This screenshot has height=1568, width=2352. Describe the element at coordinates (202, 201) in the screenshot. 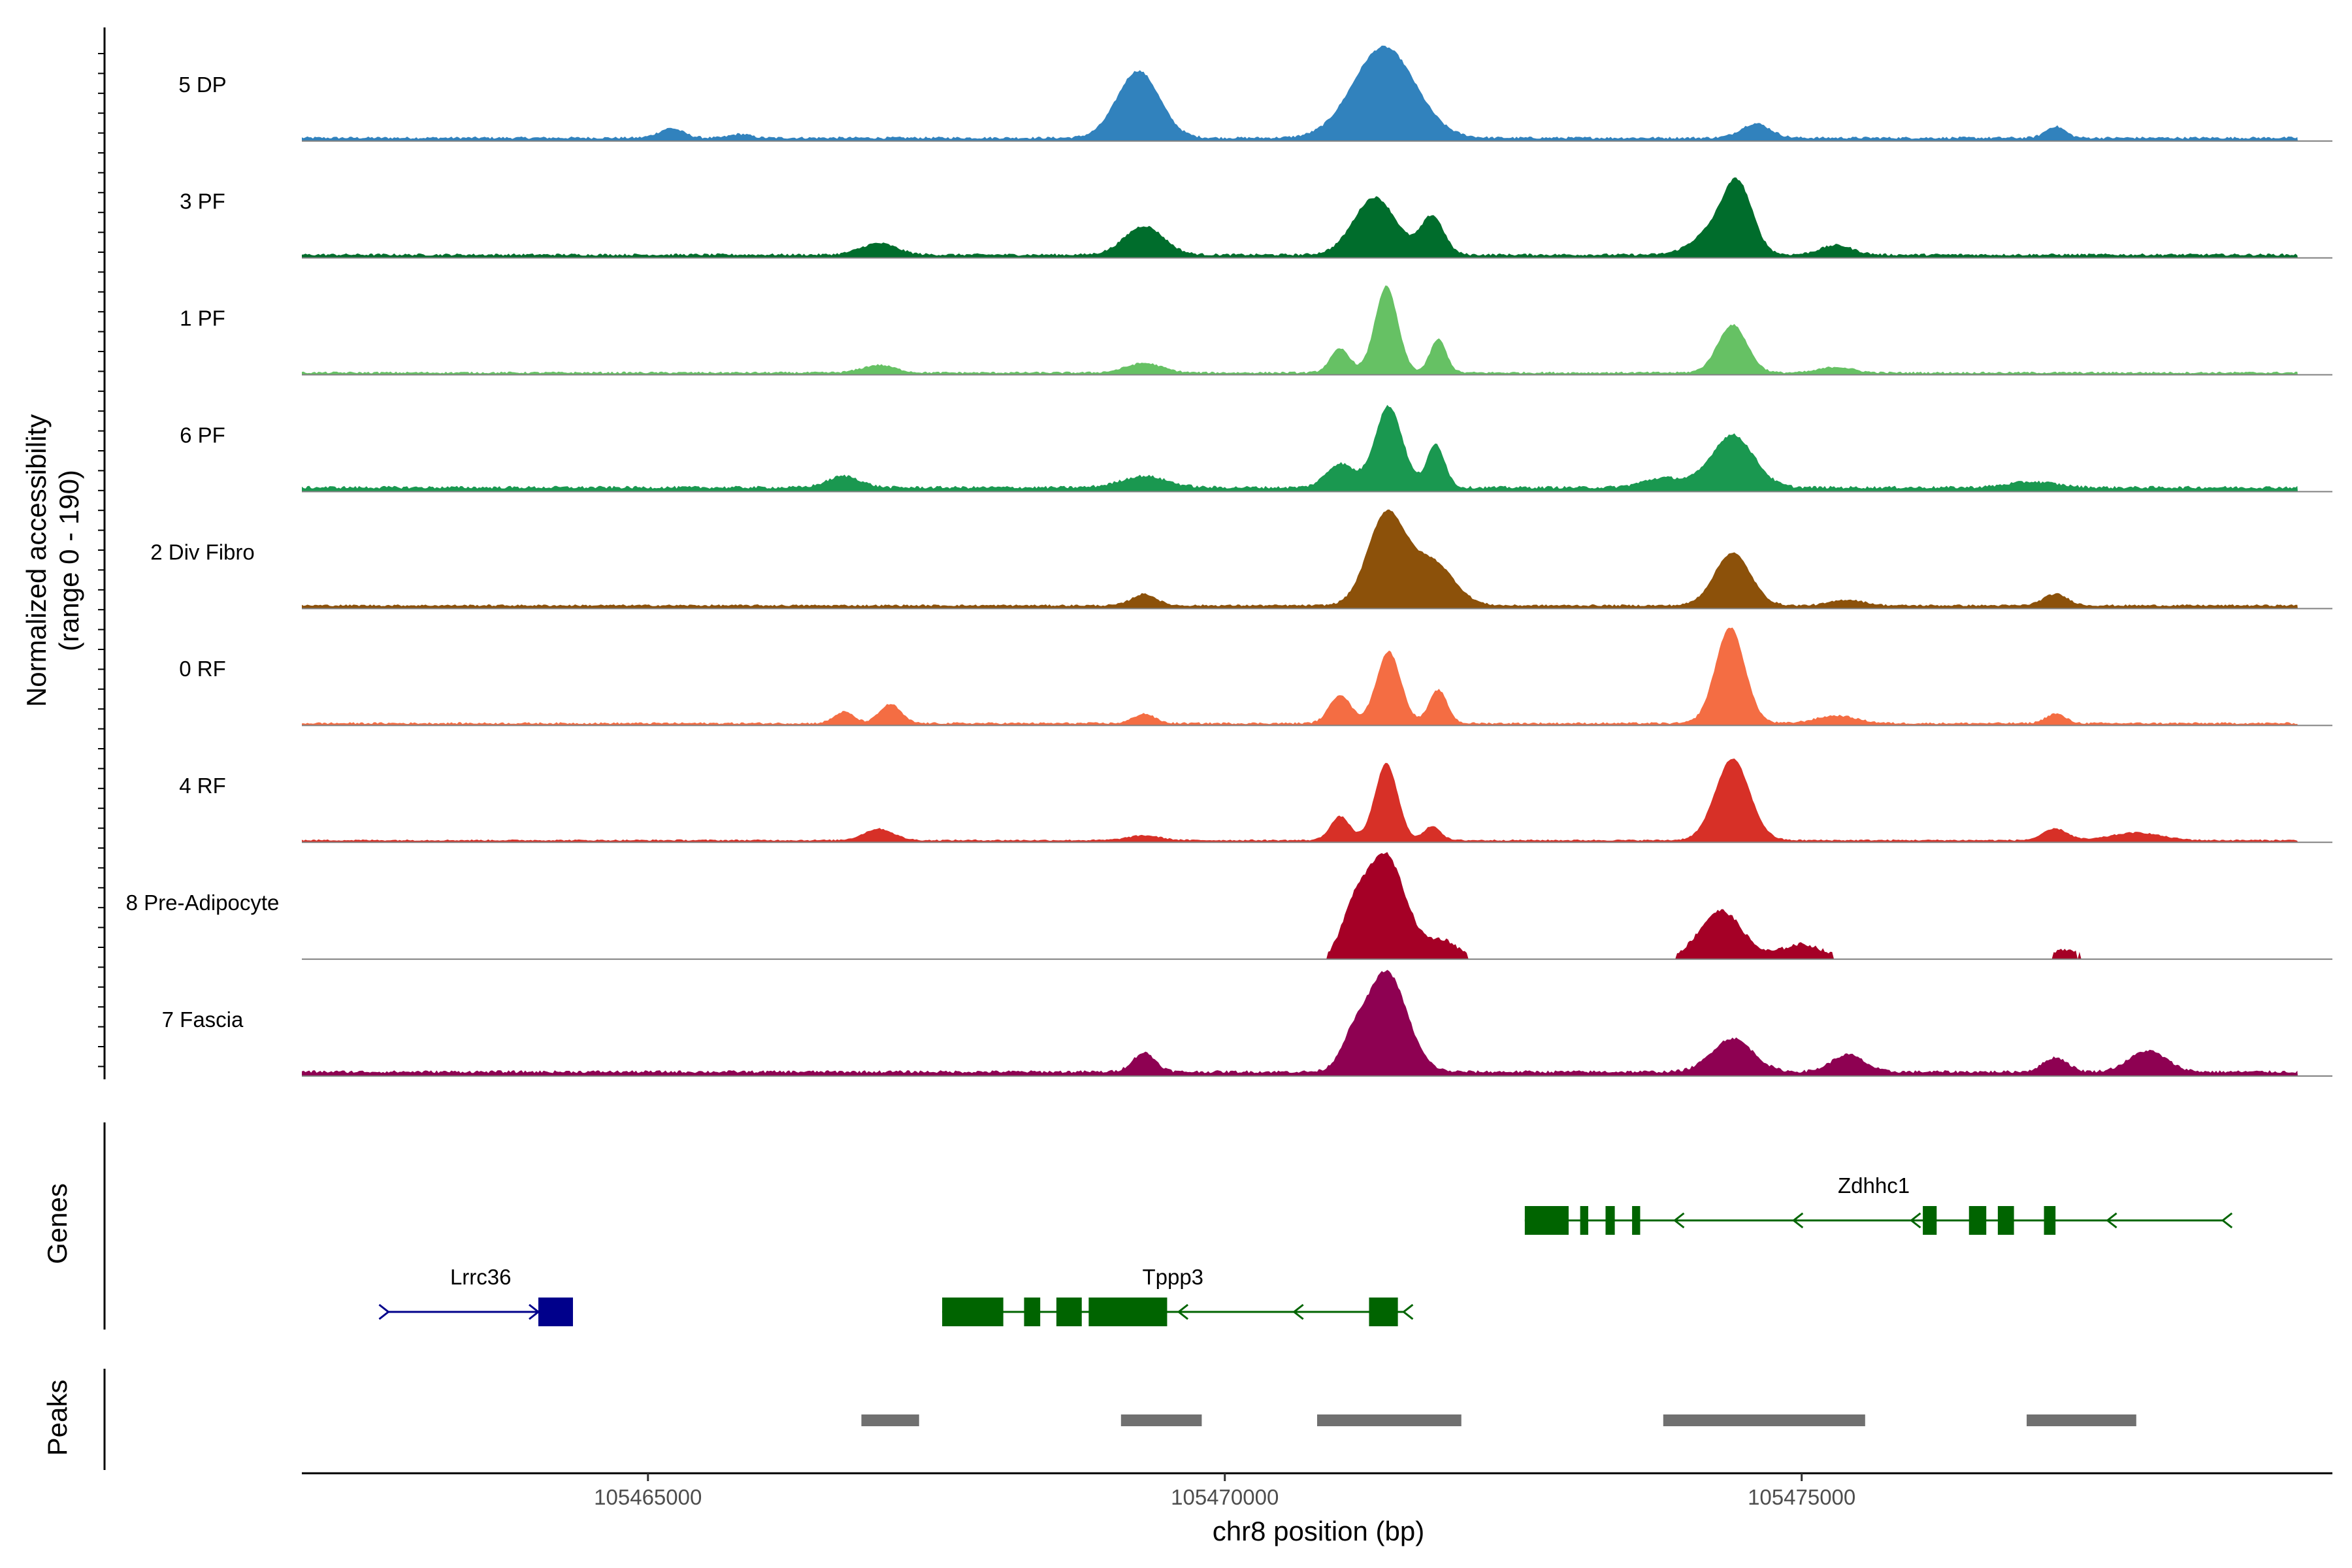

I see `track-label: 3 PF` at that location.